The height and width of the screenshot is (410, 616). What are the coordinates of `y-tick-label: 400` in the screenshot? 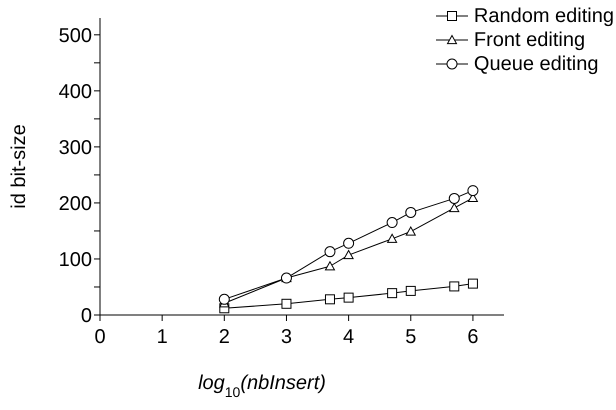 It's located at (75, 91).